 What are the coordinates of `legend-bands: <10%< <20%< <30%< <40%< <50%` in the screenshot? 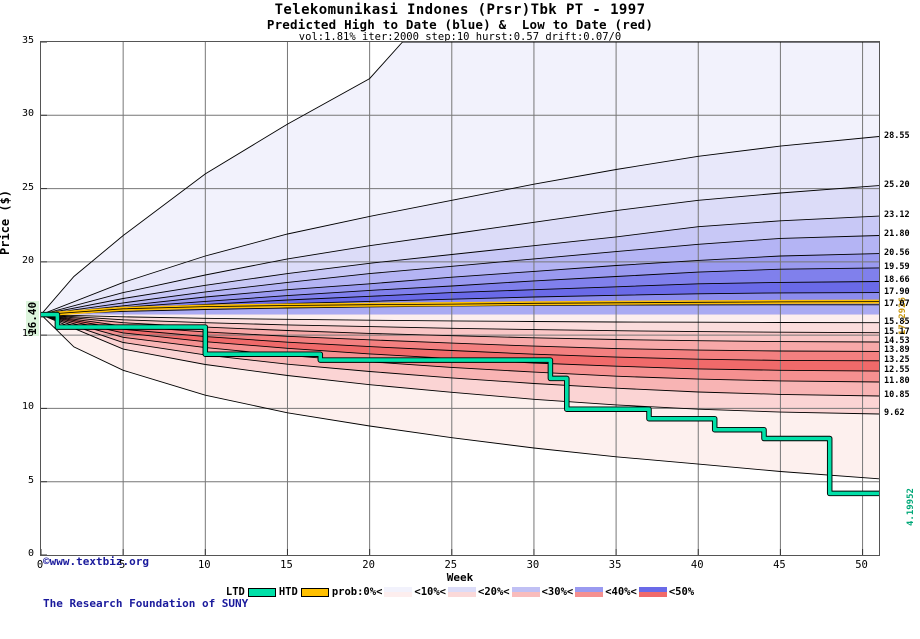 It's located at (539, 592).